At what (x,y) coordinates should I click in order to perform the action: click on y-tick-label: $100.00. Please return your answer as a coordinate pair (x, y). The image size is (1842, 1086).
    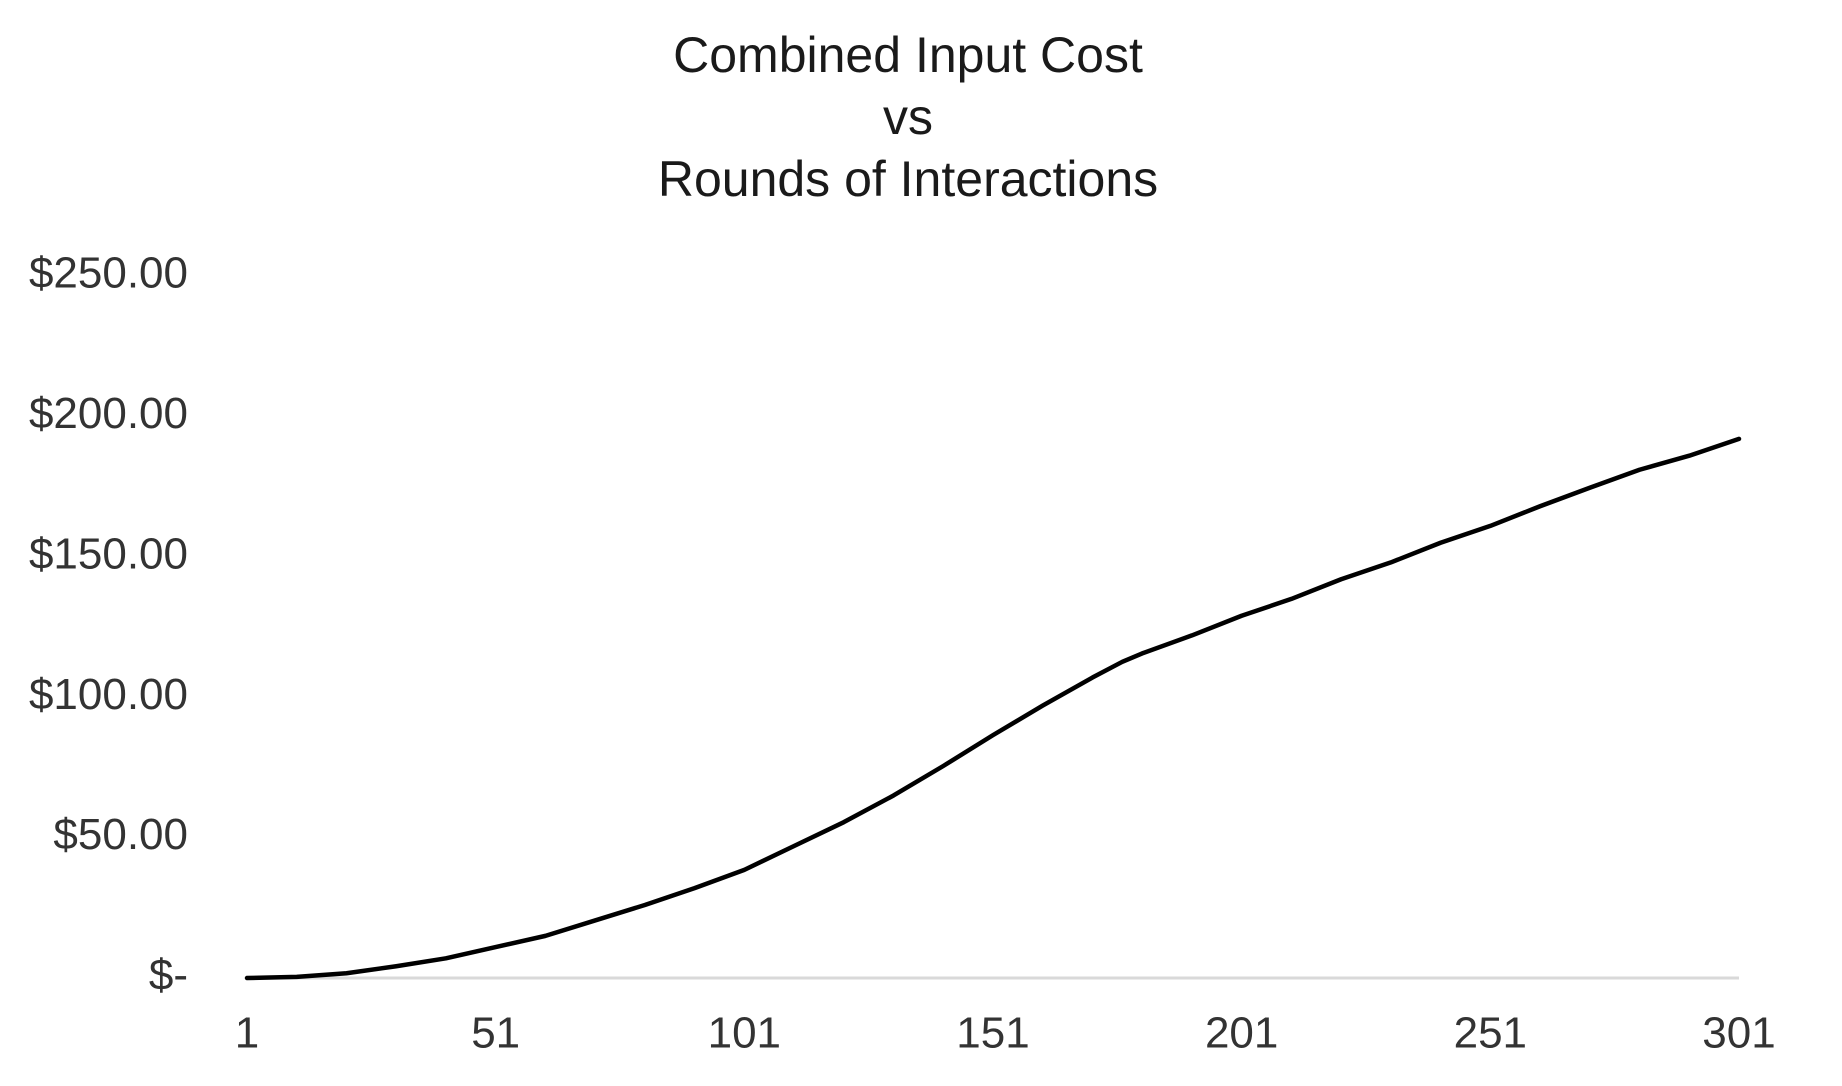
    Looking at the image, I should click on (108, 694).